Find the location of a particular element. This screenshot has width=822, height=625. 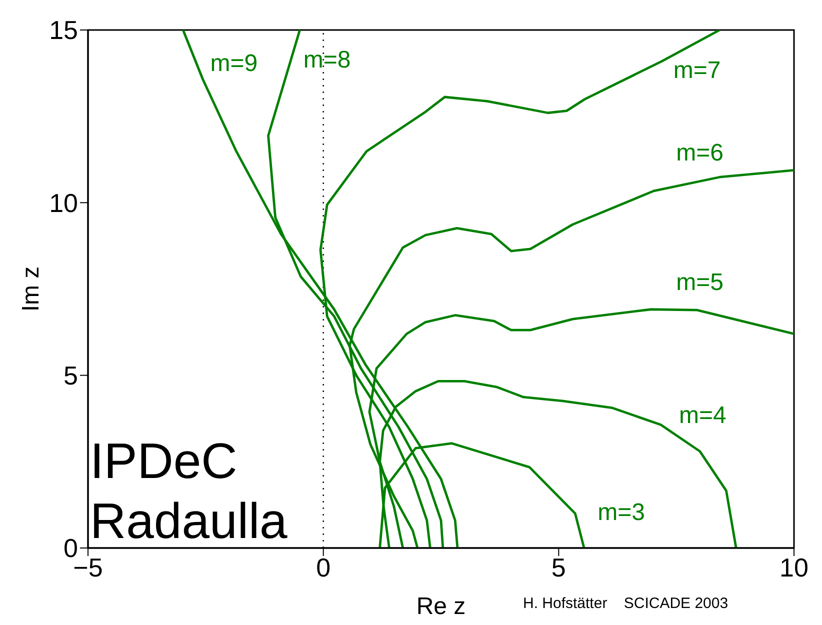

y-tick-label: 10 is located at coordinates (63, 203).